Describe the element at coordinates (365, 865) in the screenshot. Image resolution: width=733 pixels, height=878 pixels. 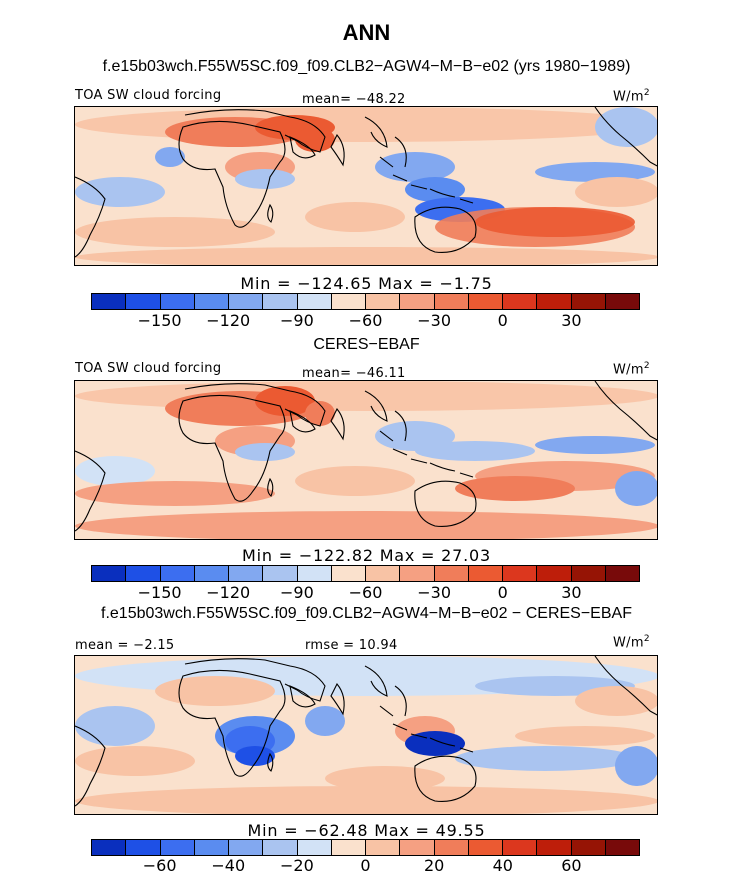
I see `colorbar-tick-label: 0` at that location.